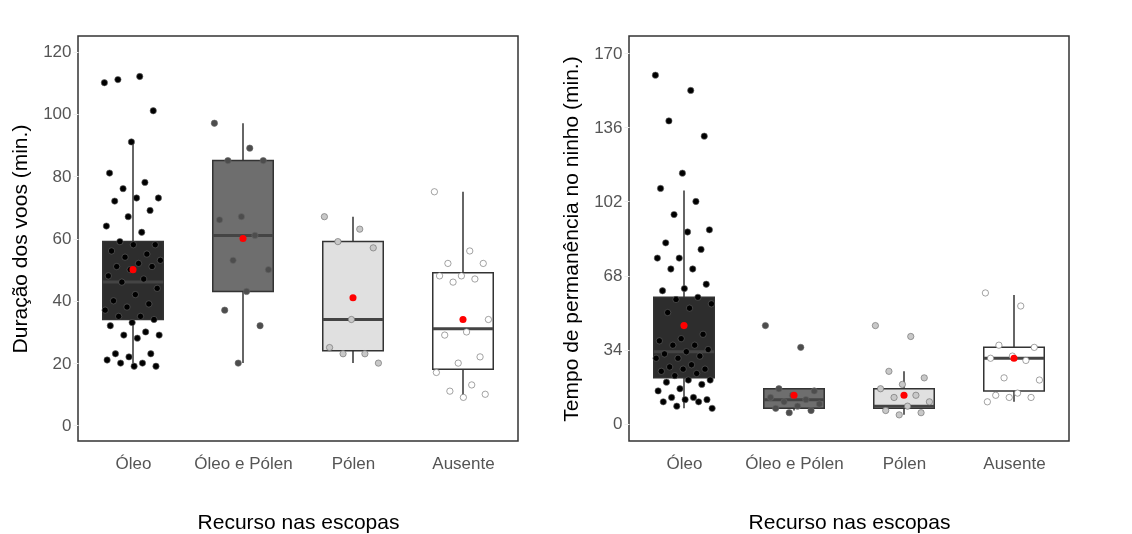 Image resolution: width=1132 pixels, height=534 pixels. What do you see at coordinates (62, 238) in the screenshot?
I see `y-tick-label: 60` at bounding box center [62, 238].